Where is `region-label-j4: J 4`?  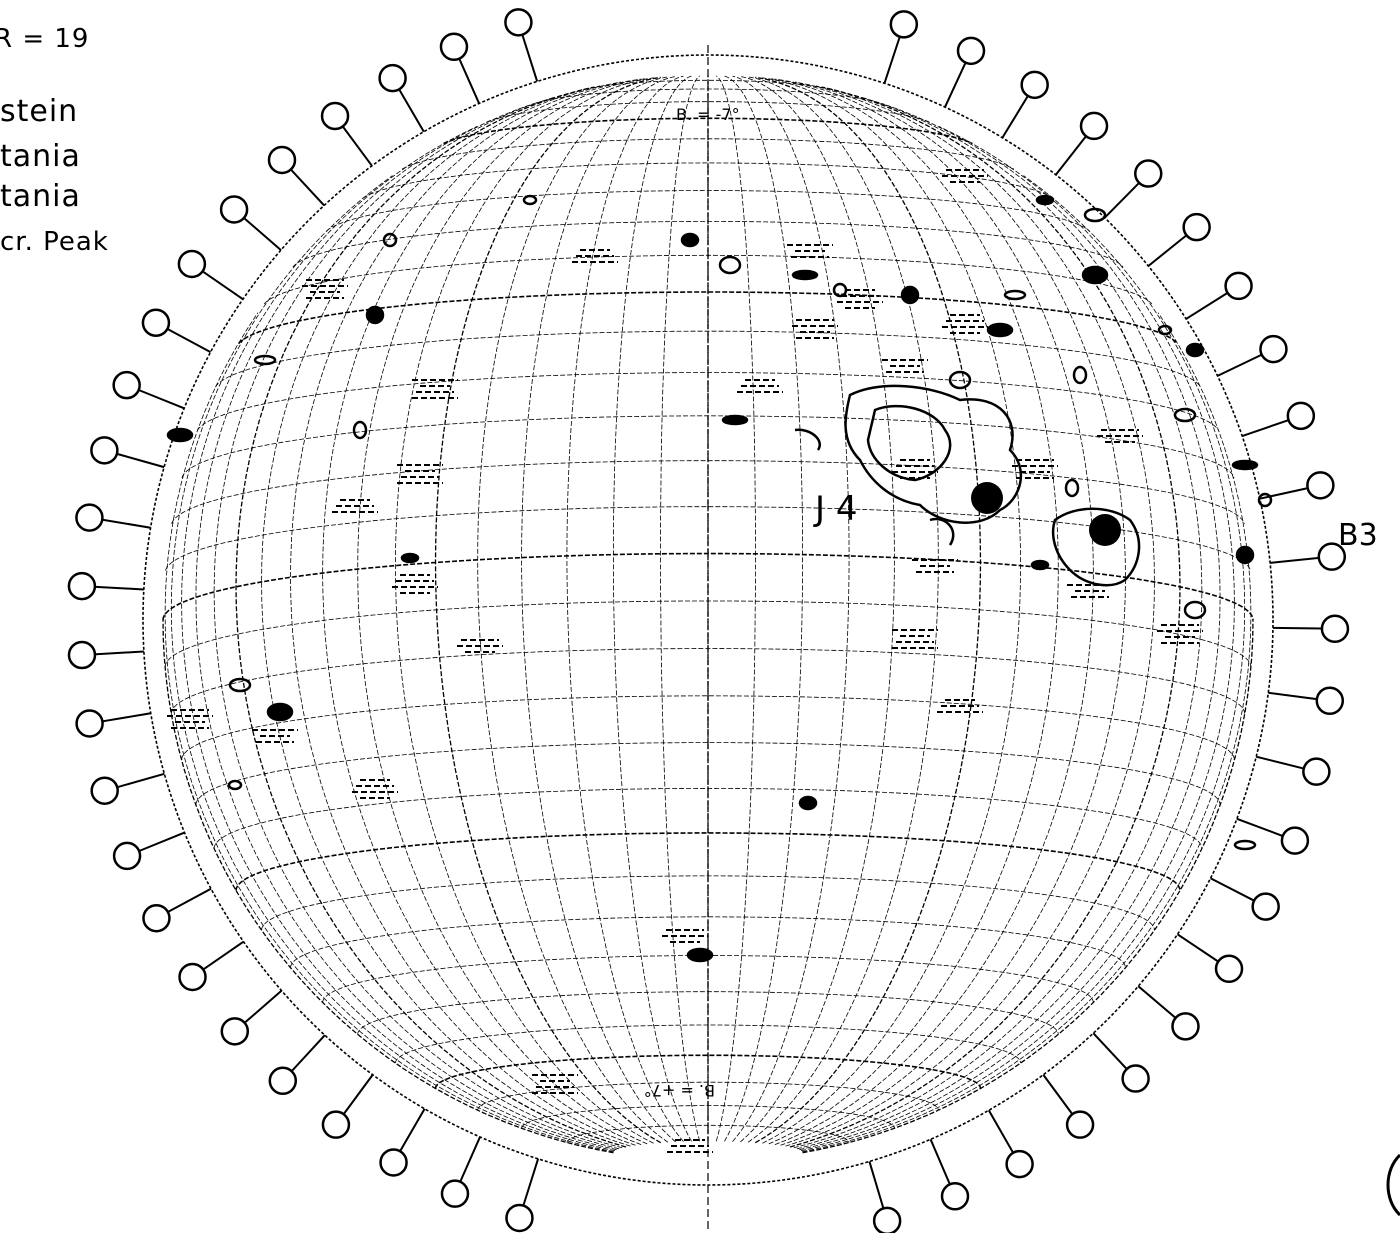
region-label-j4: J 4 is located at coordinates (835, 509).